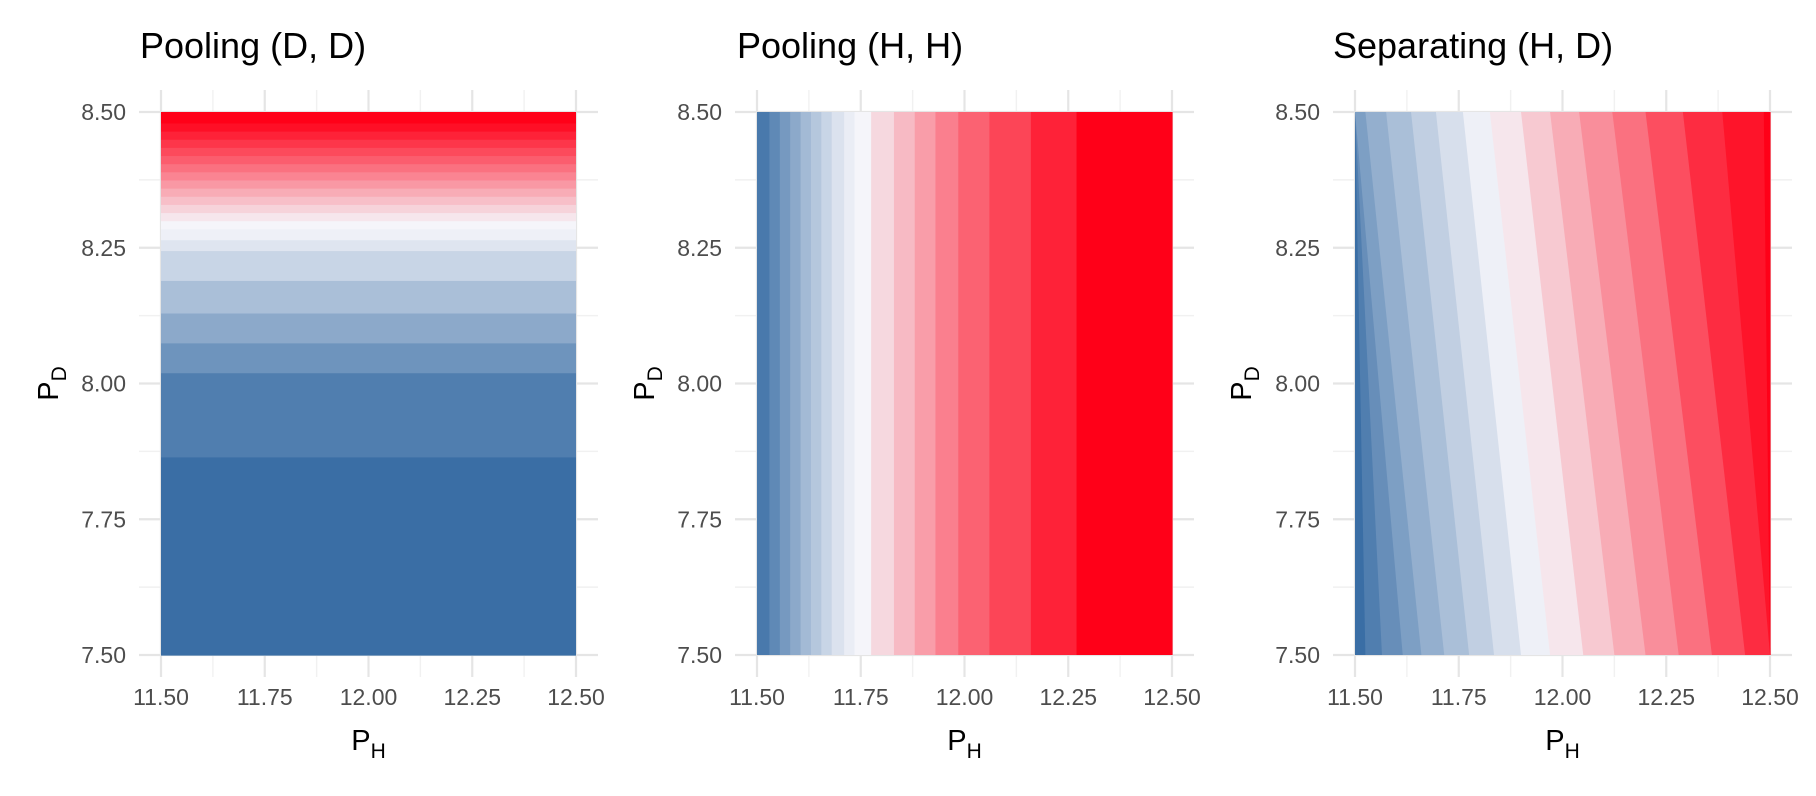 This screenshot has width=1816, height=796. What do you see at coordinates (253, 45) in the screenshot?
I see `panel-title: Pooling (D, D)` at bounding box center [253, 45].